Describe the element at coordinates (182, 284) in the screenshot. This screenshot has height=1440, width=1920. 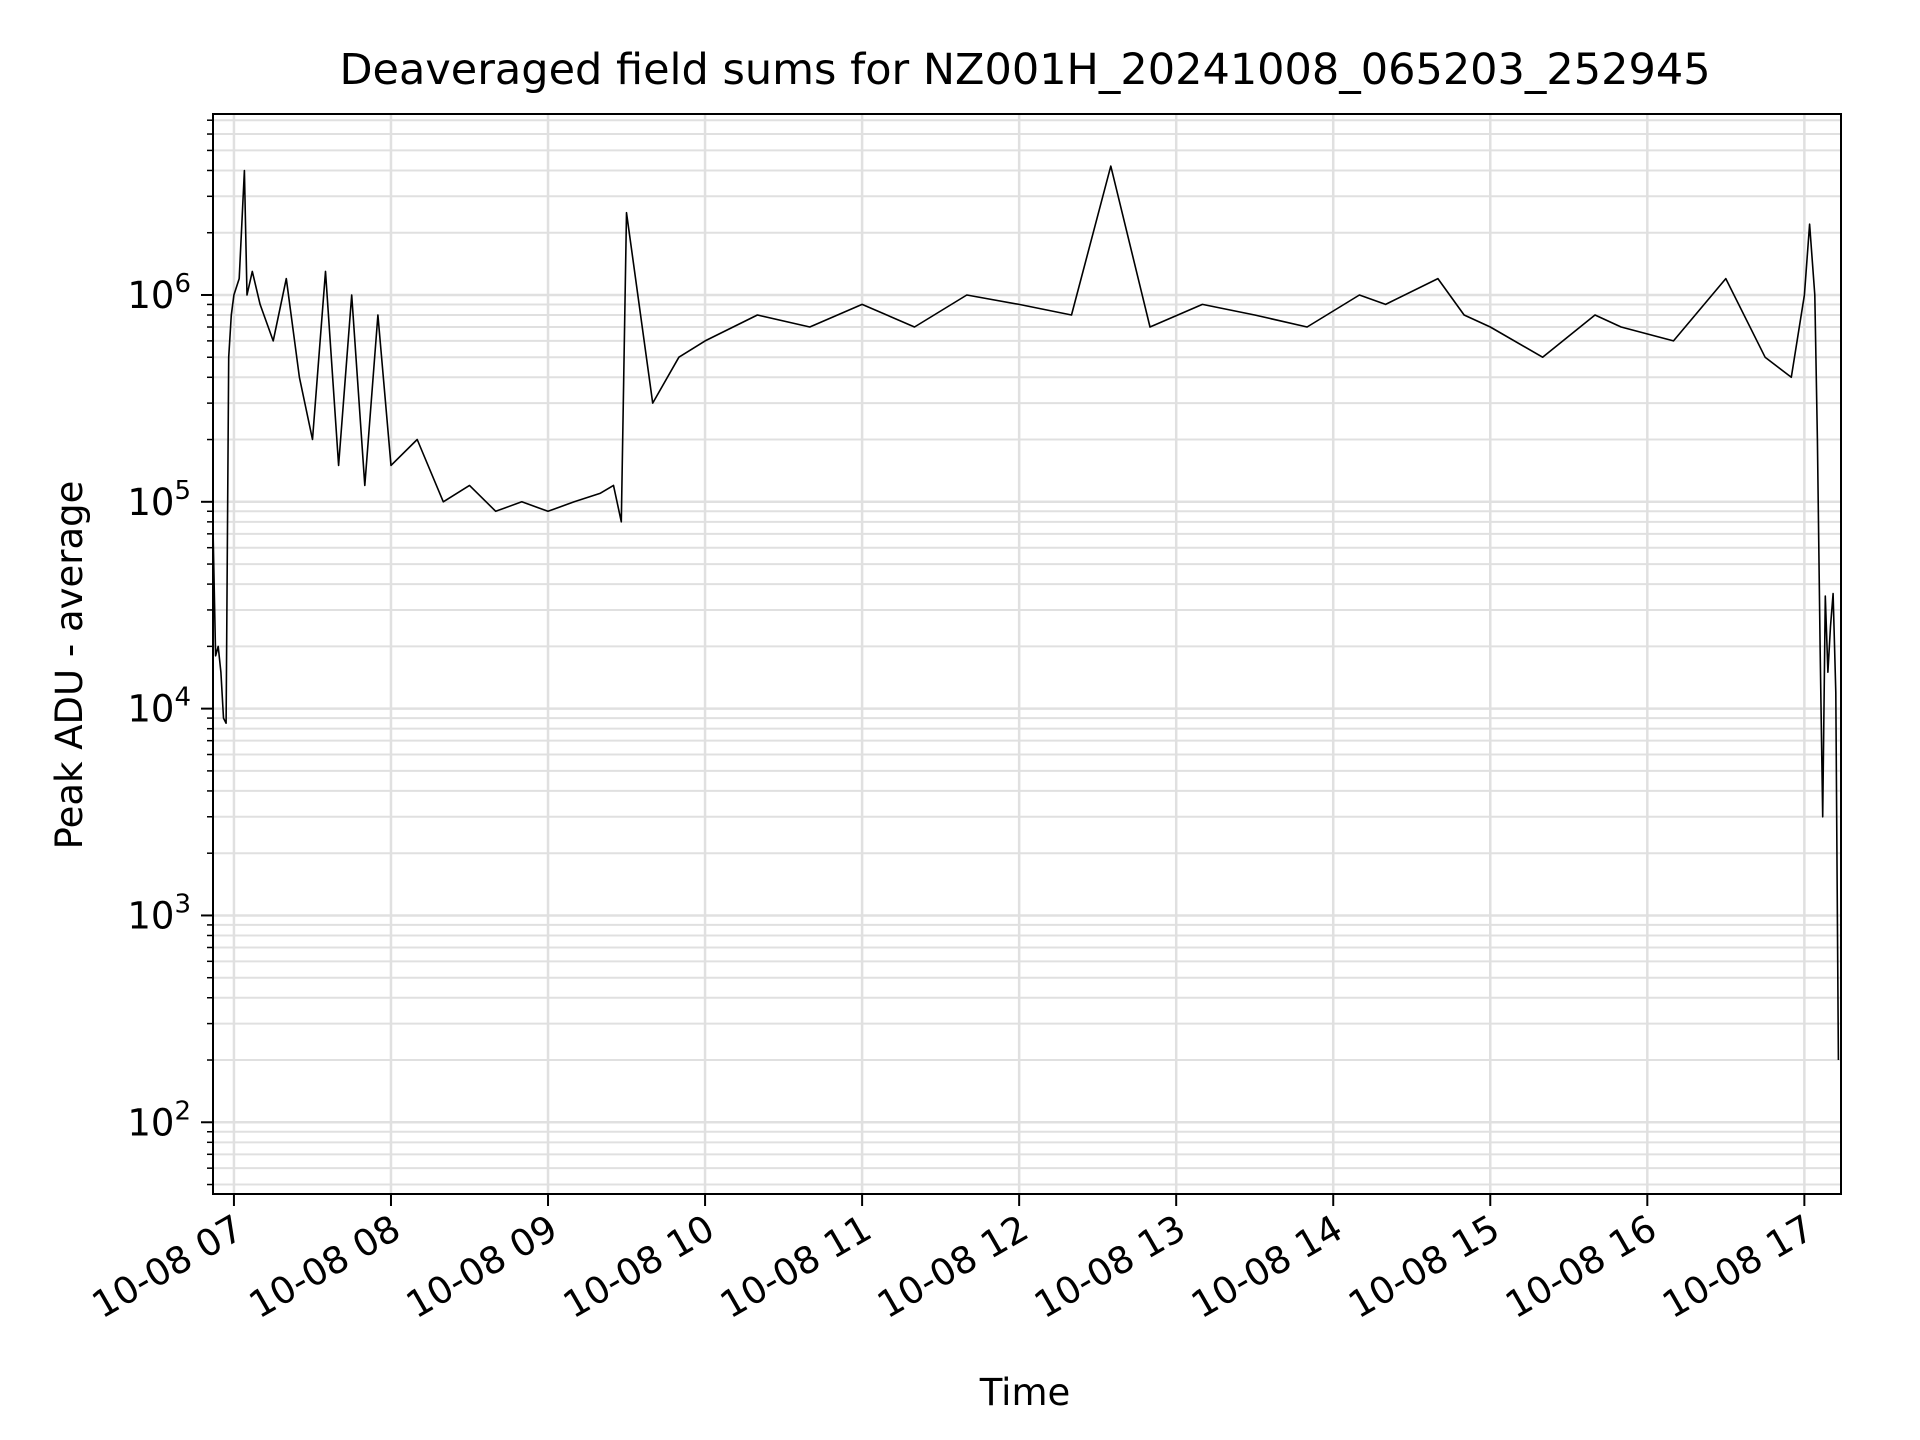
I see `y-tick-label-exponent: 6` at that location.